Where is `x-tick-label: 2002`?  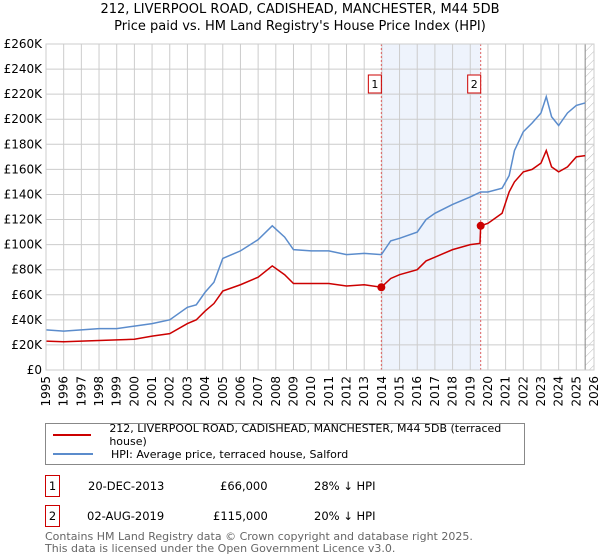
x-tick-label: 2002 is located at coordinates (170, 391).